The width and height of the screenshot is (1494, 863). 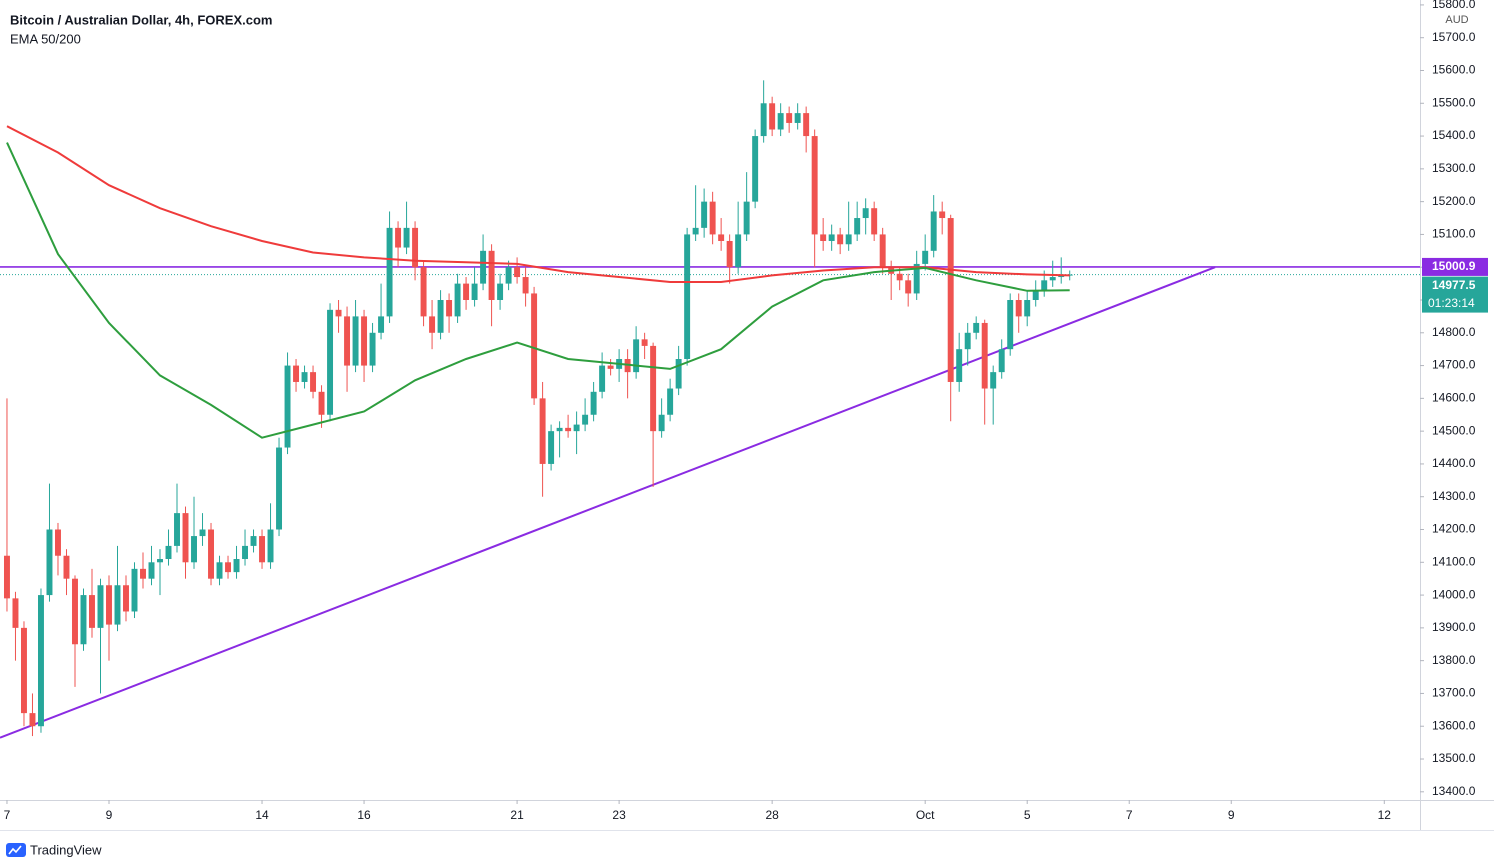 I want to click on level-label: 15000.9, so click(x=1454, y=266).